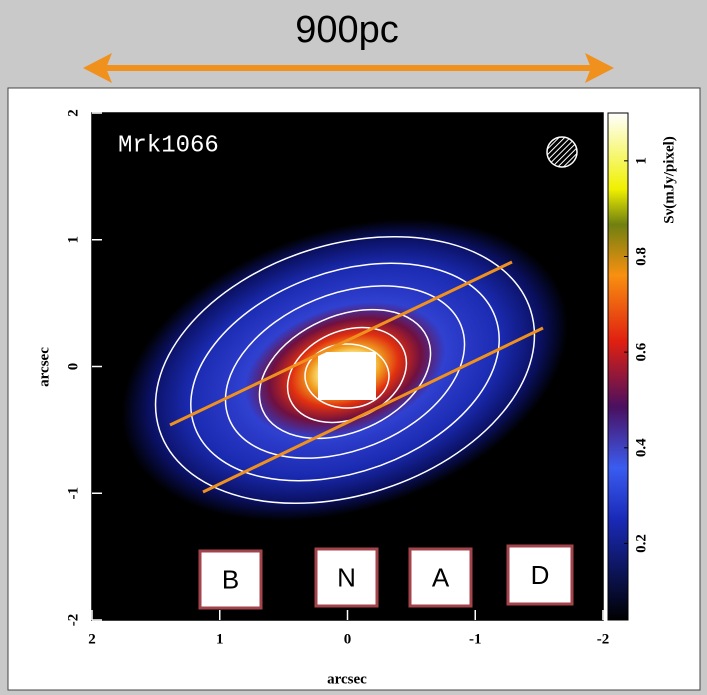  I want to click on nucleus, so click(347, 376).